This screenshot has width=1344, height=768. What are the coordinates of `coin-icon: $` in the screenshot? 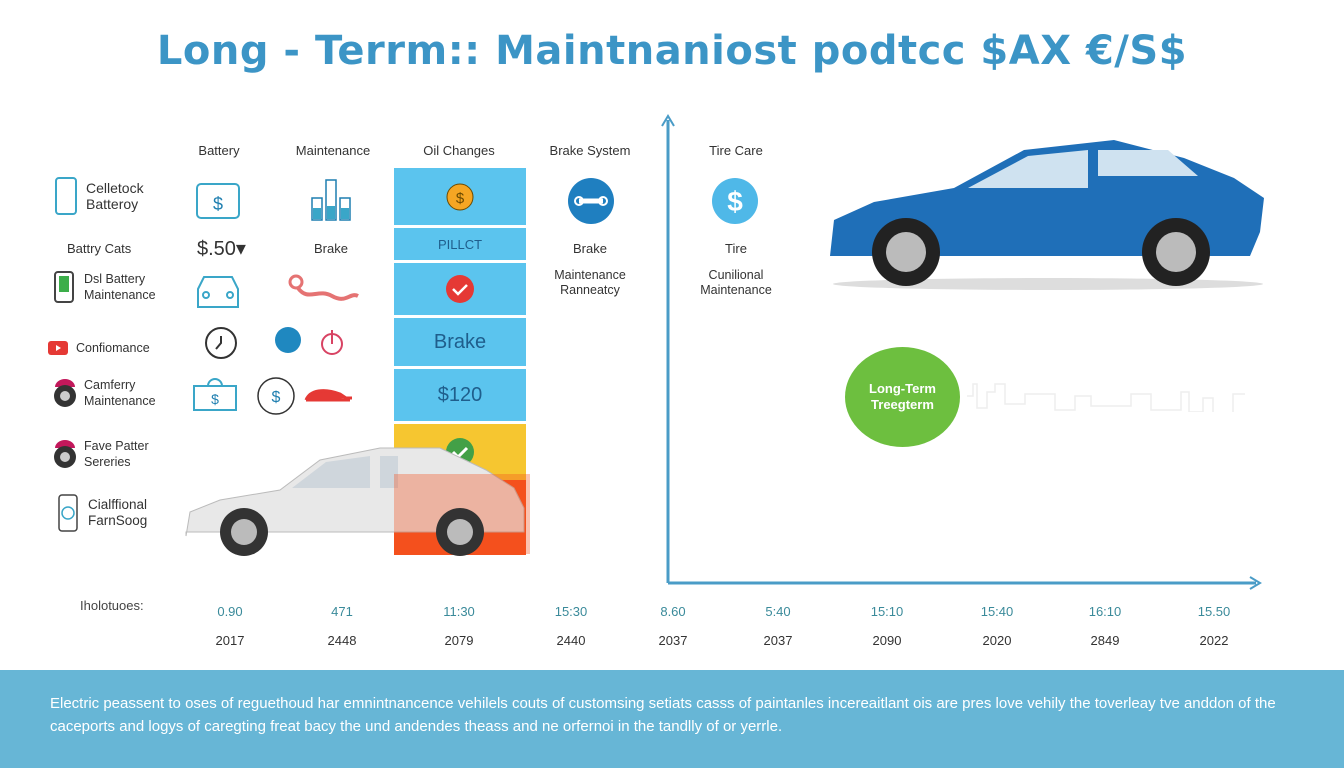 It's located at (460, 196).